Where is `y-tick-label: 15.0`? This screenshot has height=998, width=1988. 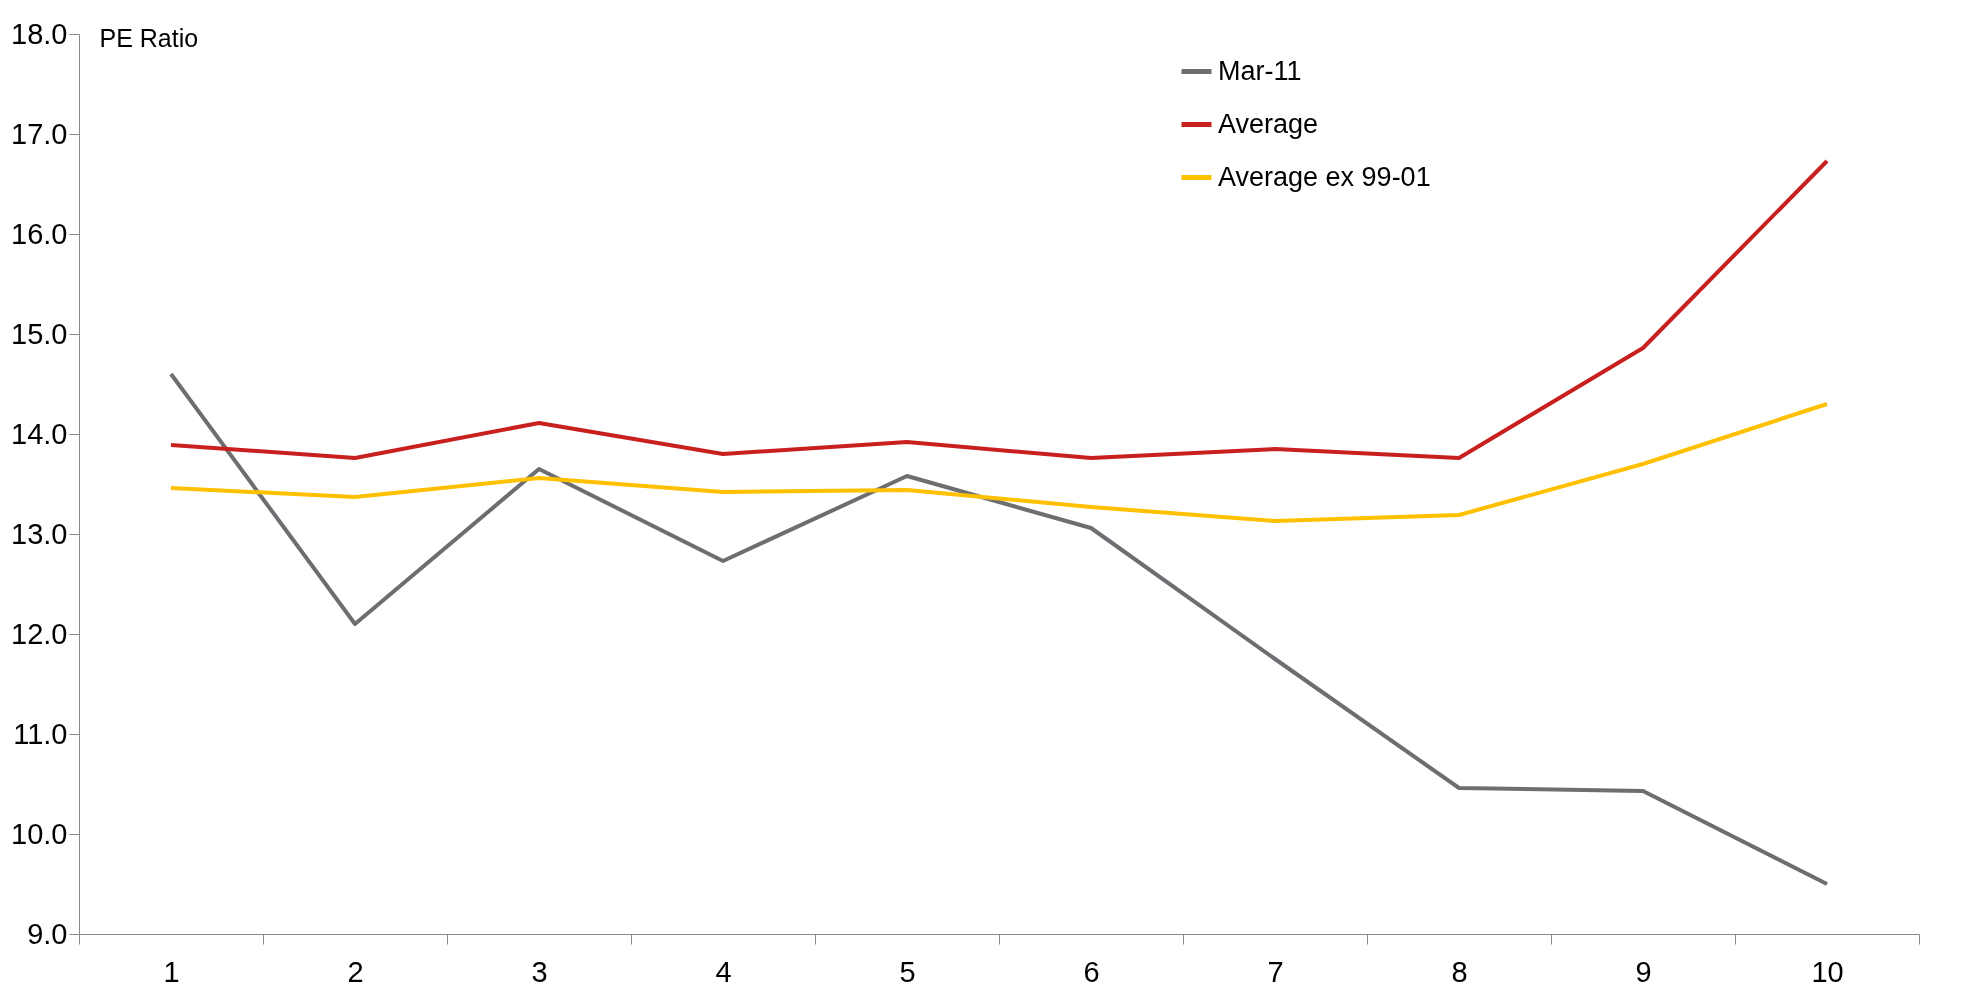
y-tick-label: 15.0 is located at coordinates (39, 333).